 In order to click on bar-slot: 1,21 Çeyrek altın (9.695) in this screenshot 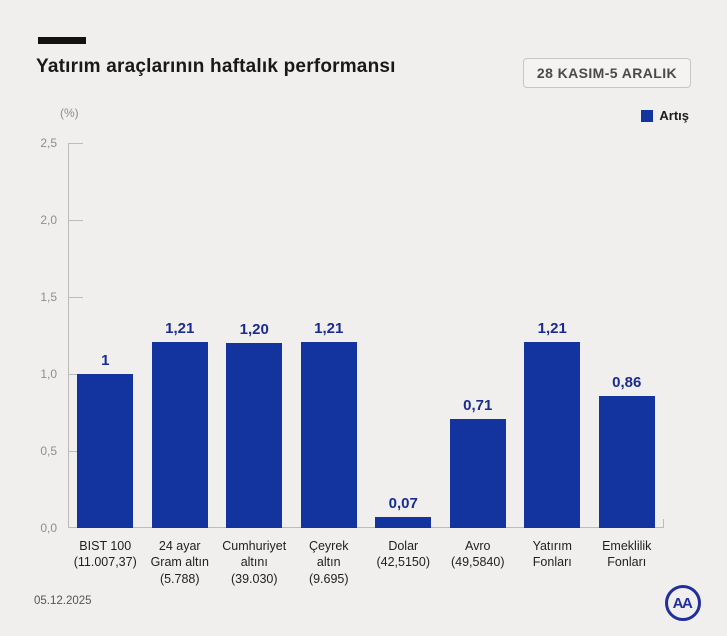, I will do `click(329, 364)`.